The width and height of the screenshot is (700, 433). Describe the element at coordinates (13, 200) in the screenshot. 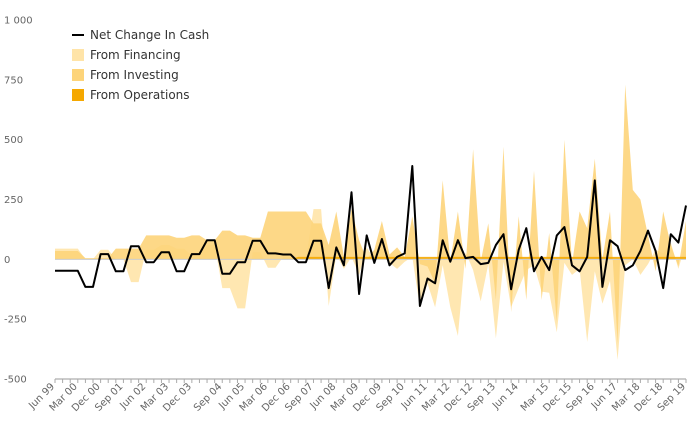

I see `y-tick-label: 250` at that location.